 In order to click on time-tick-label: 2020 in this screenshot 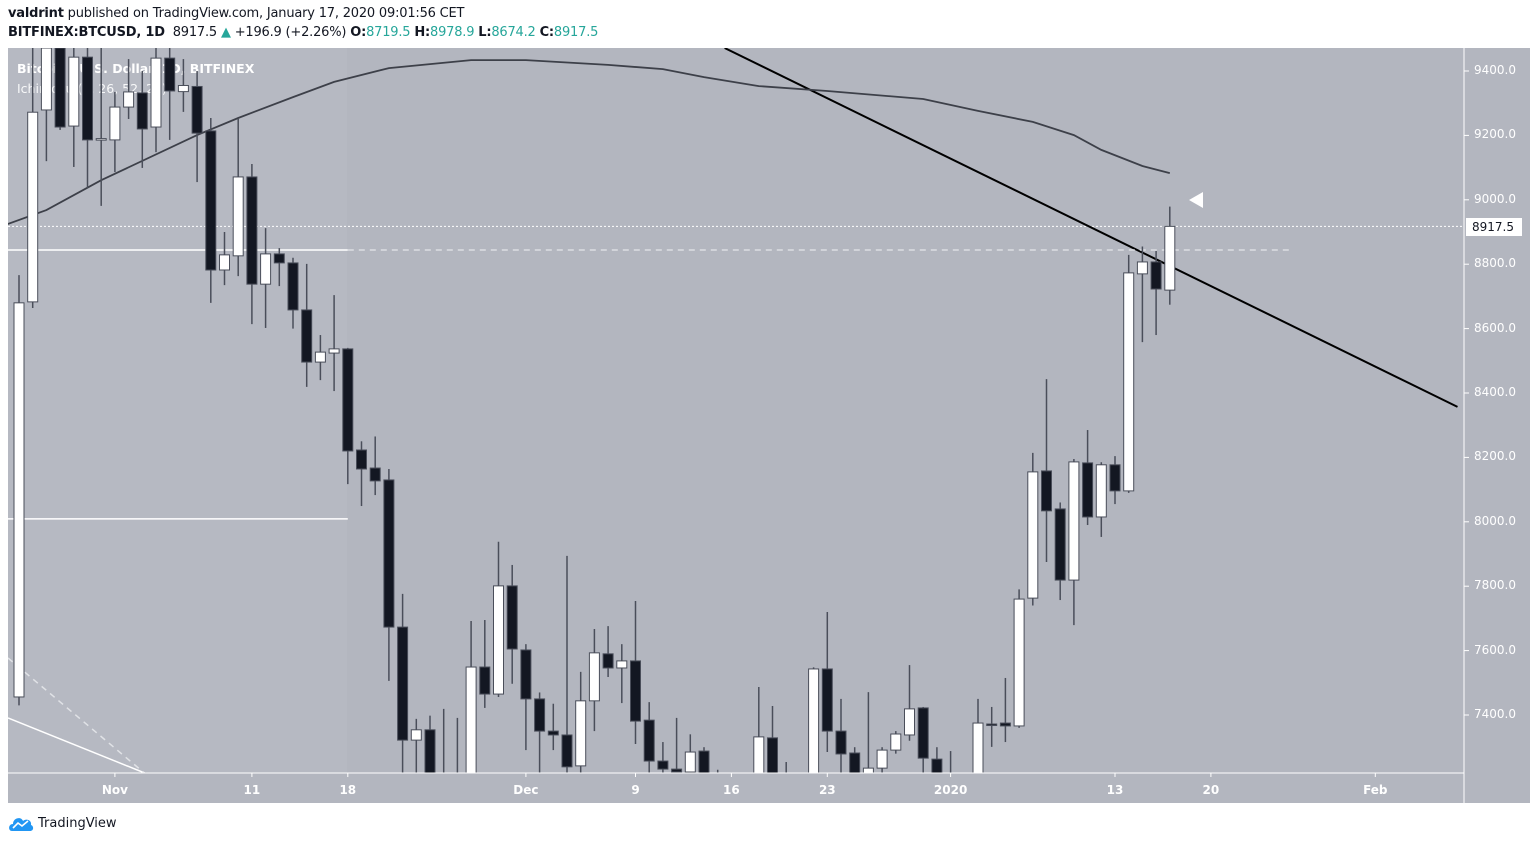, I will do `click(950, 790)`.